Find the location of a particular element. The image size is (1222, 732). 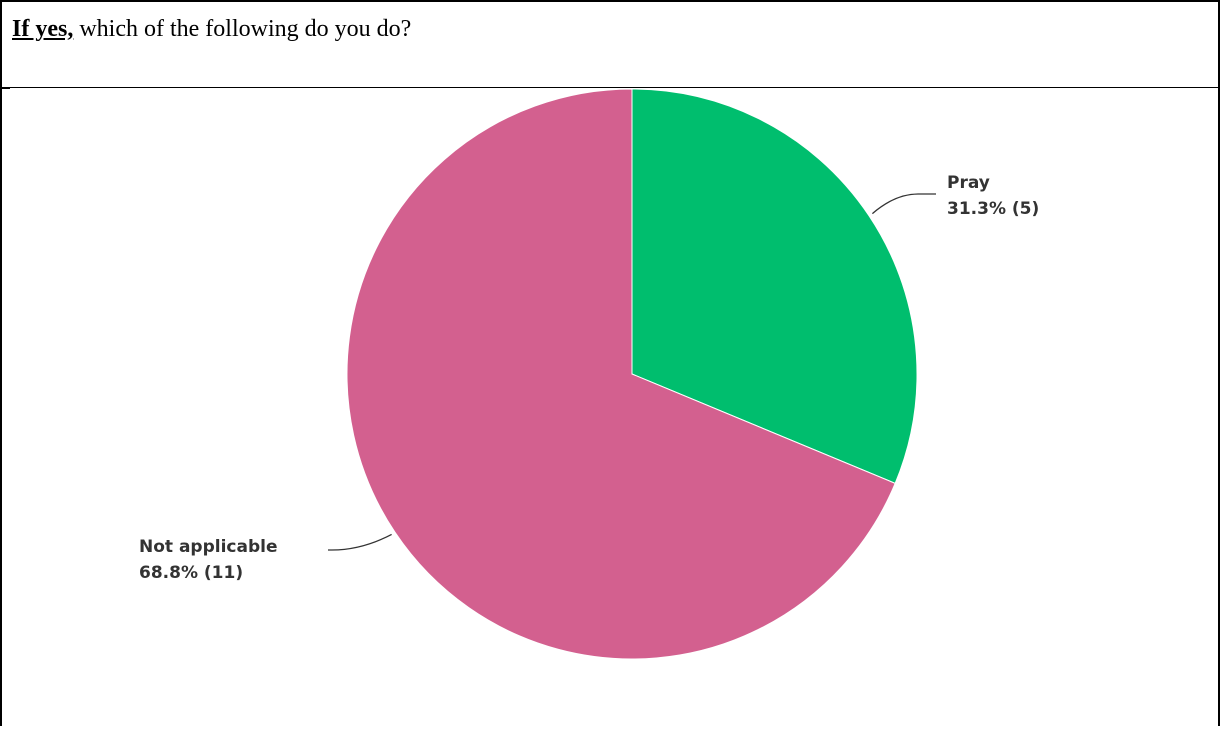

slice-label-name: Not applicable is located at coordinates (208, 547).